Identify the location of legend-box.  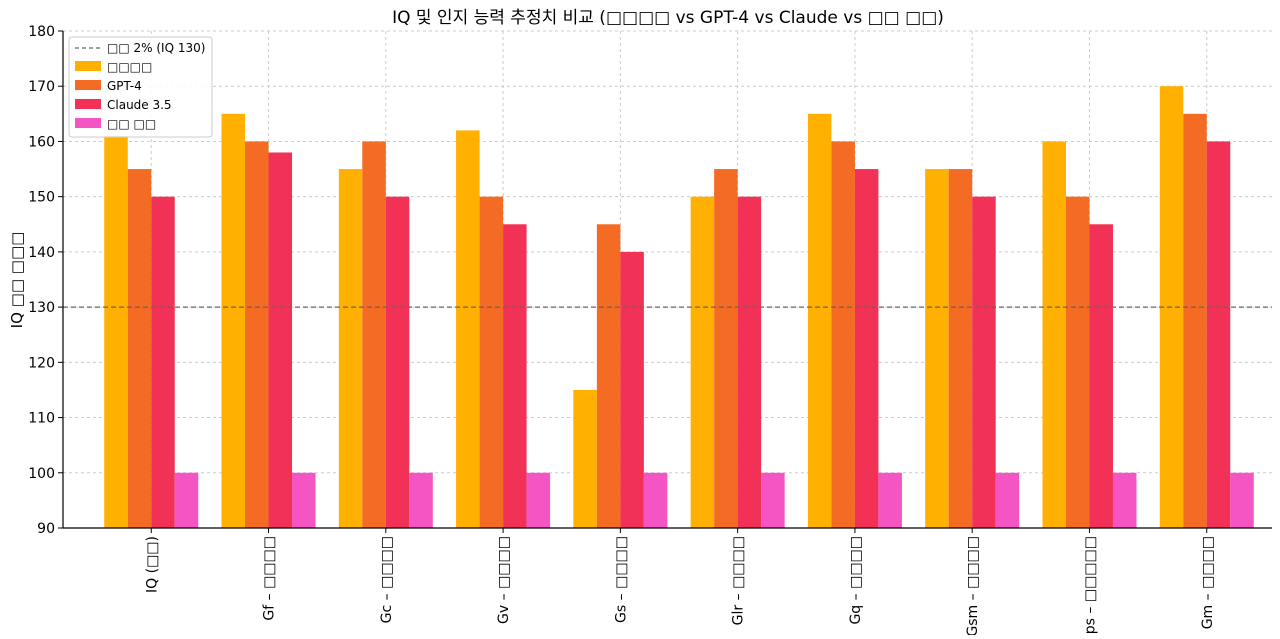
(140, 87).